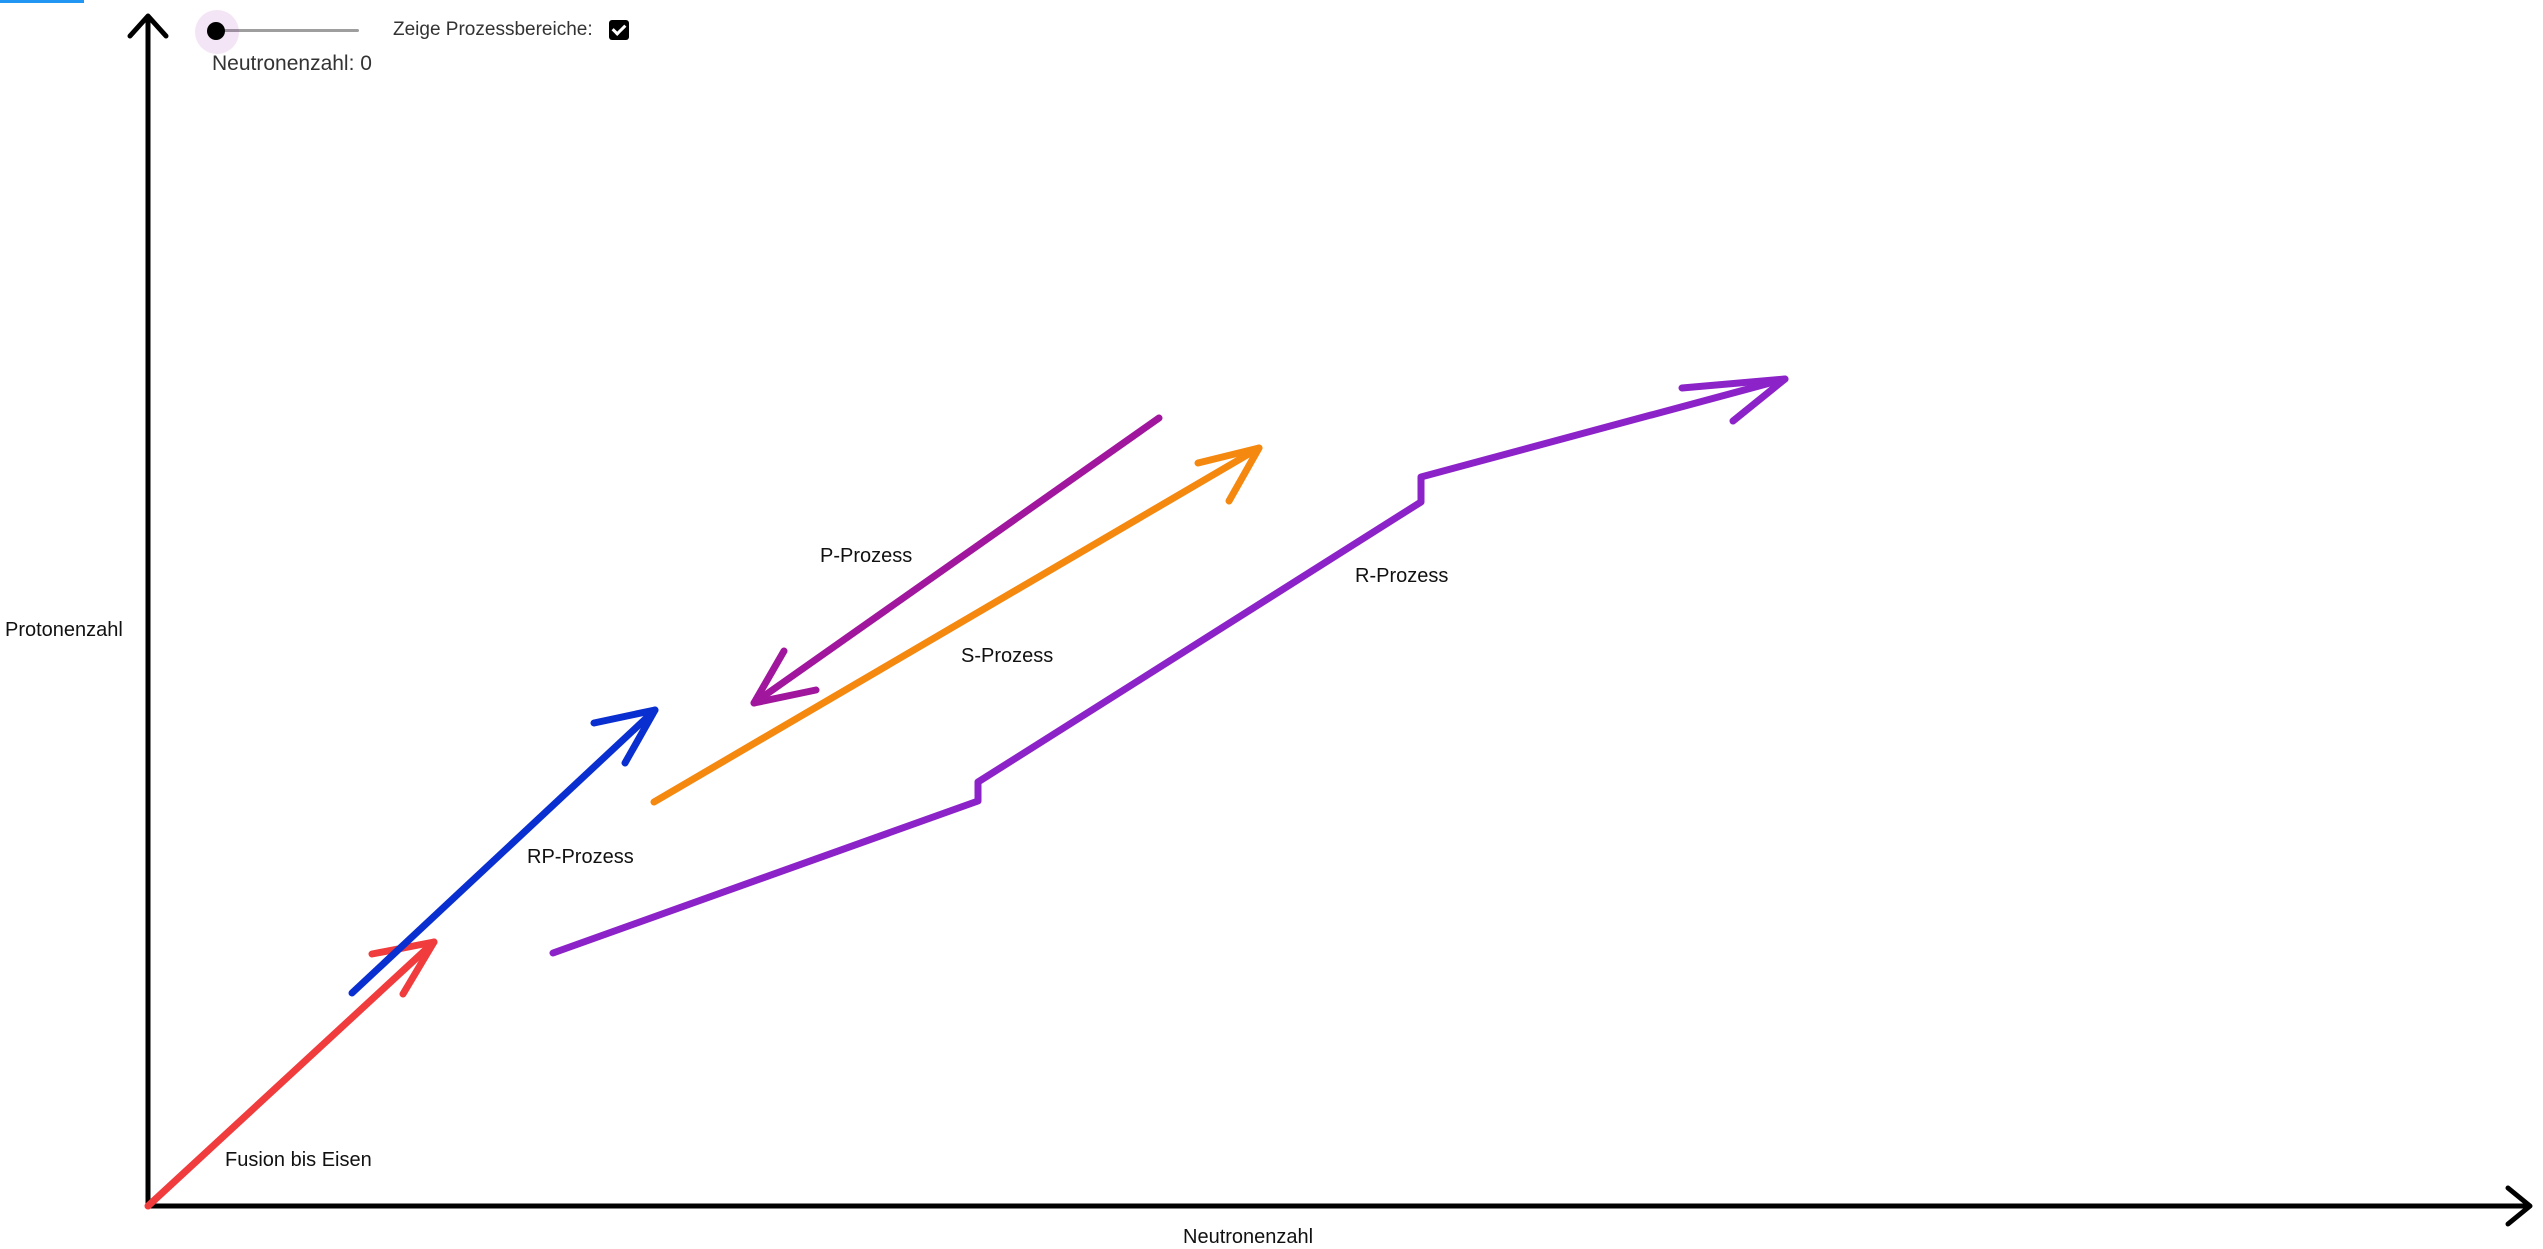  What do you see at coordinates (291, 1074) in the screenshot?
I see `fusion-process-arrow` at bounding box center [291, 1074].